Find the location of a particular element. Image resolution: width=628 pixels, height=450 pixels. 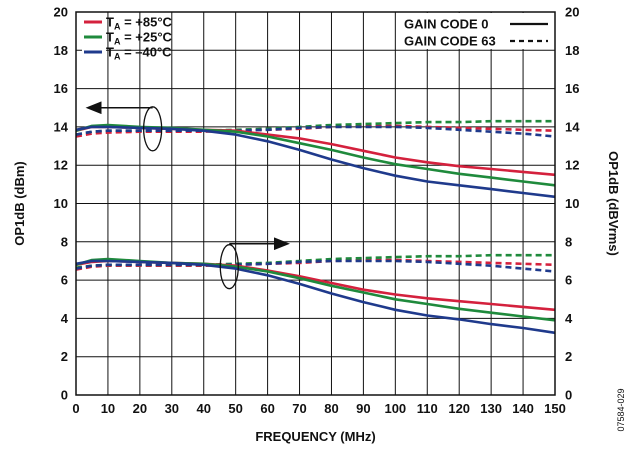

right-axis-ellipse is located at coordinates (229, 267).